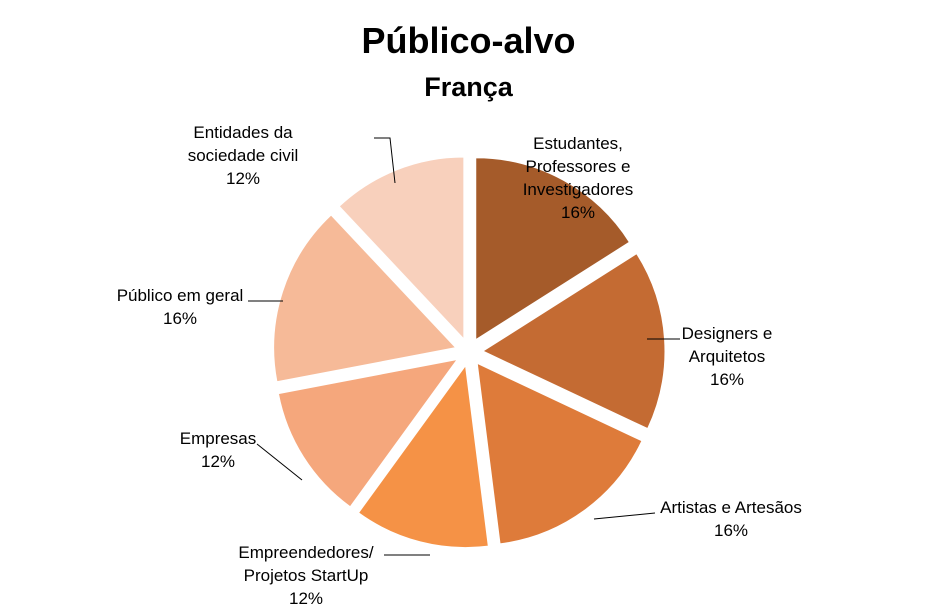 The image size is (937, 616). Describe the element at coordinates (578, 166) in the screenshot. I see `slice-label-line: Professores e` at that location.